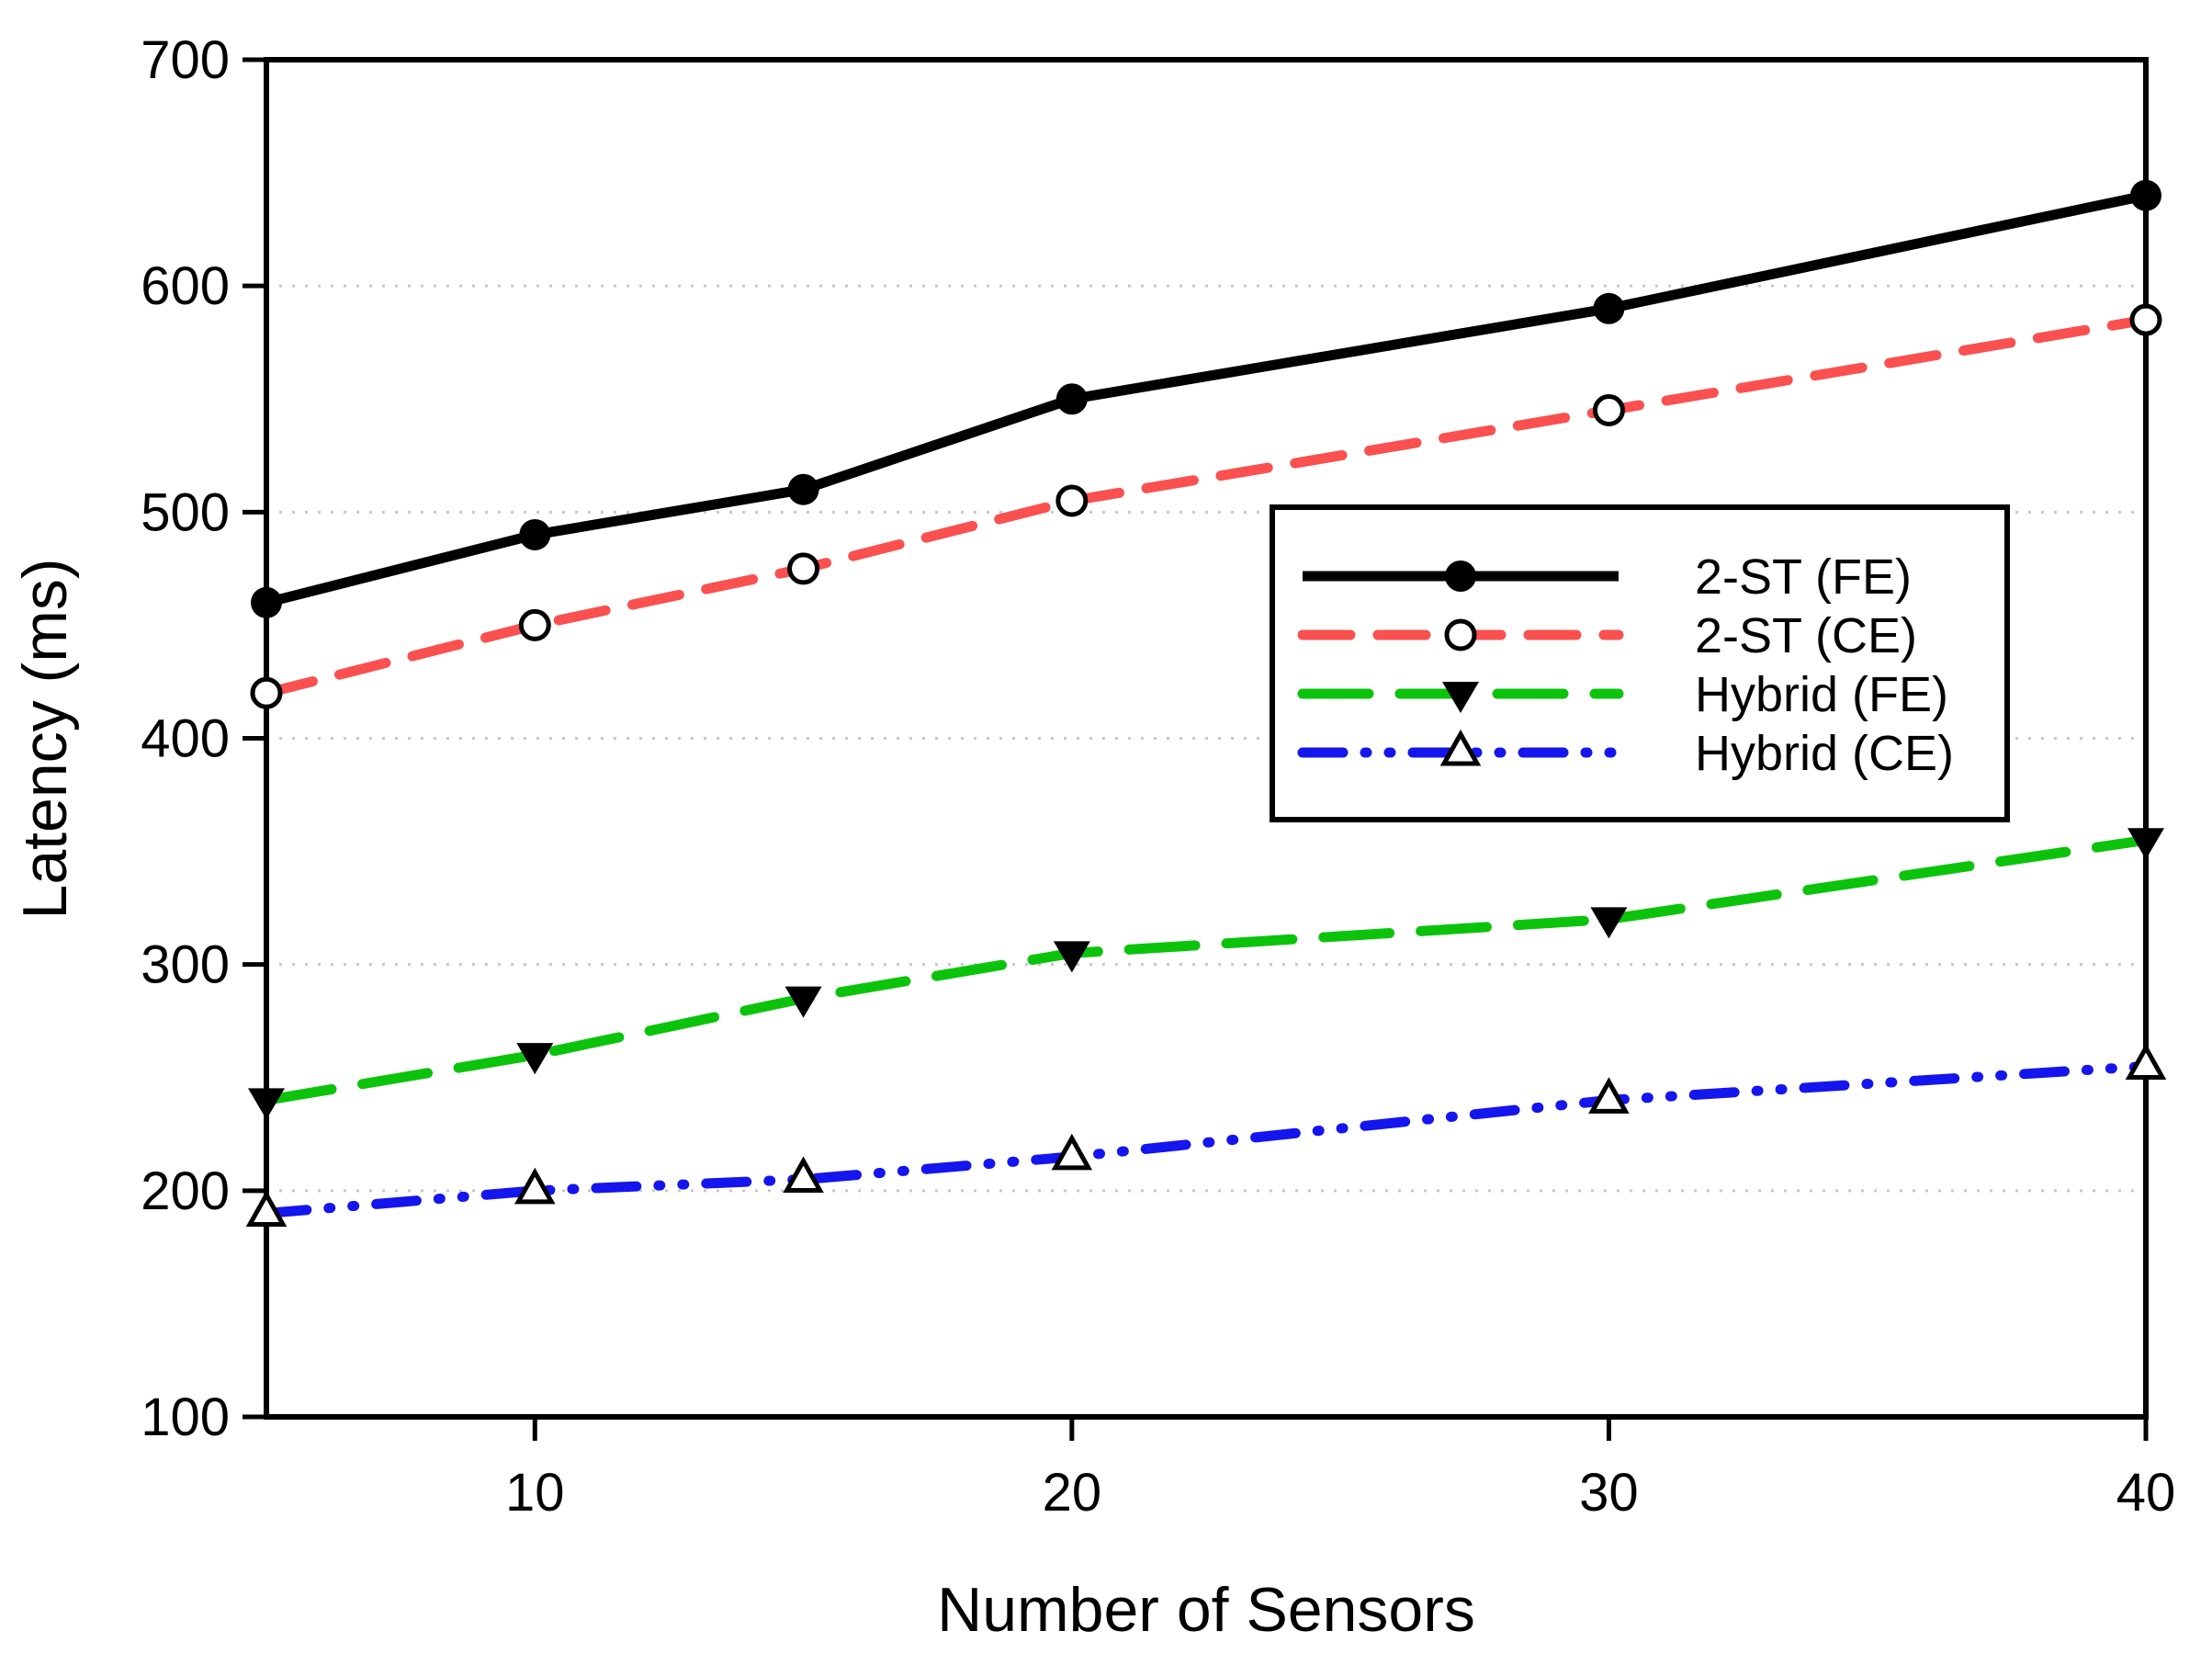  What do you see at coordinates (266, 1208) in the screenshot?
I see `marker-hybrid-ce-x5` at bounding box center [266, 1208].